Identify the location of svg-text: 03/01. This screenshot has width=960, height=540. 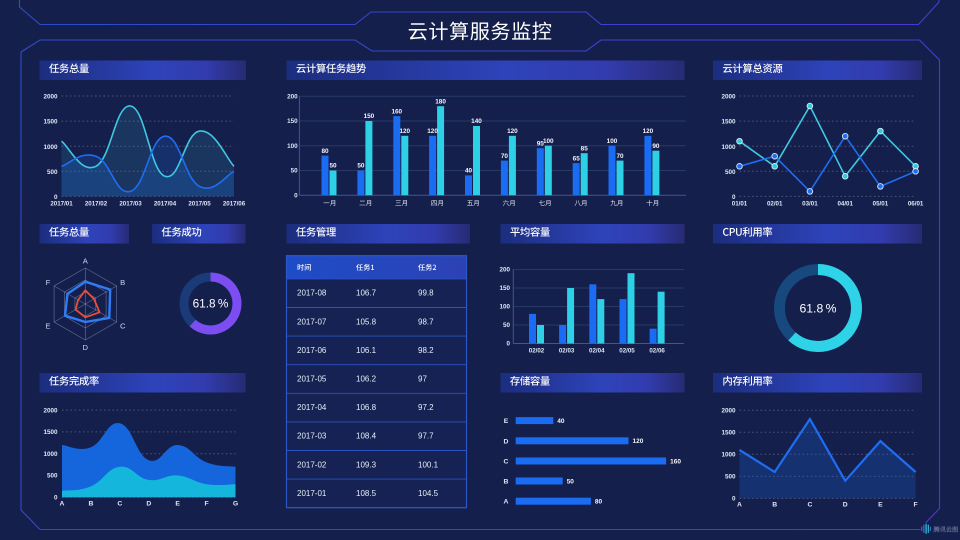
(810, 203).